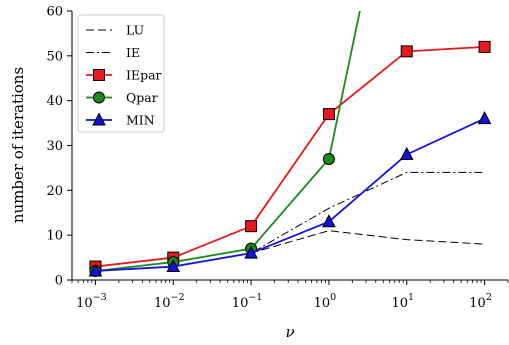 This screenshot has width=509, height=345. What do you see at coordinates (480, 301) in the screenshot?
I see `x-tick-label: 10²` at bounding box center [480, 301].